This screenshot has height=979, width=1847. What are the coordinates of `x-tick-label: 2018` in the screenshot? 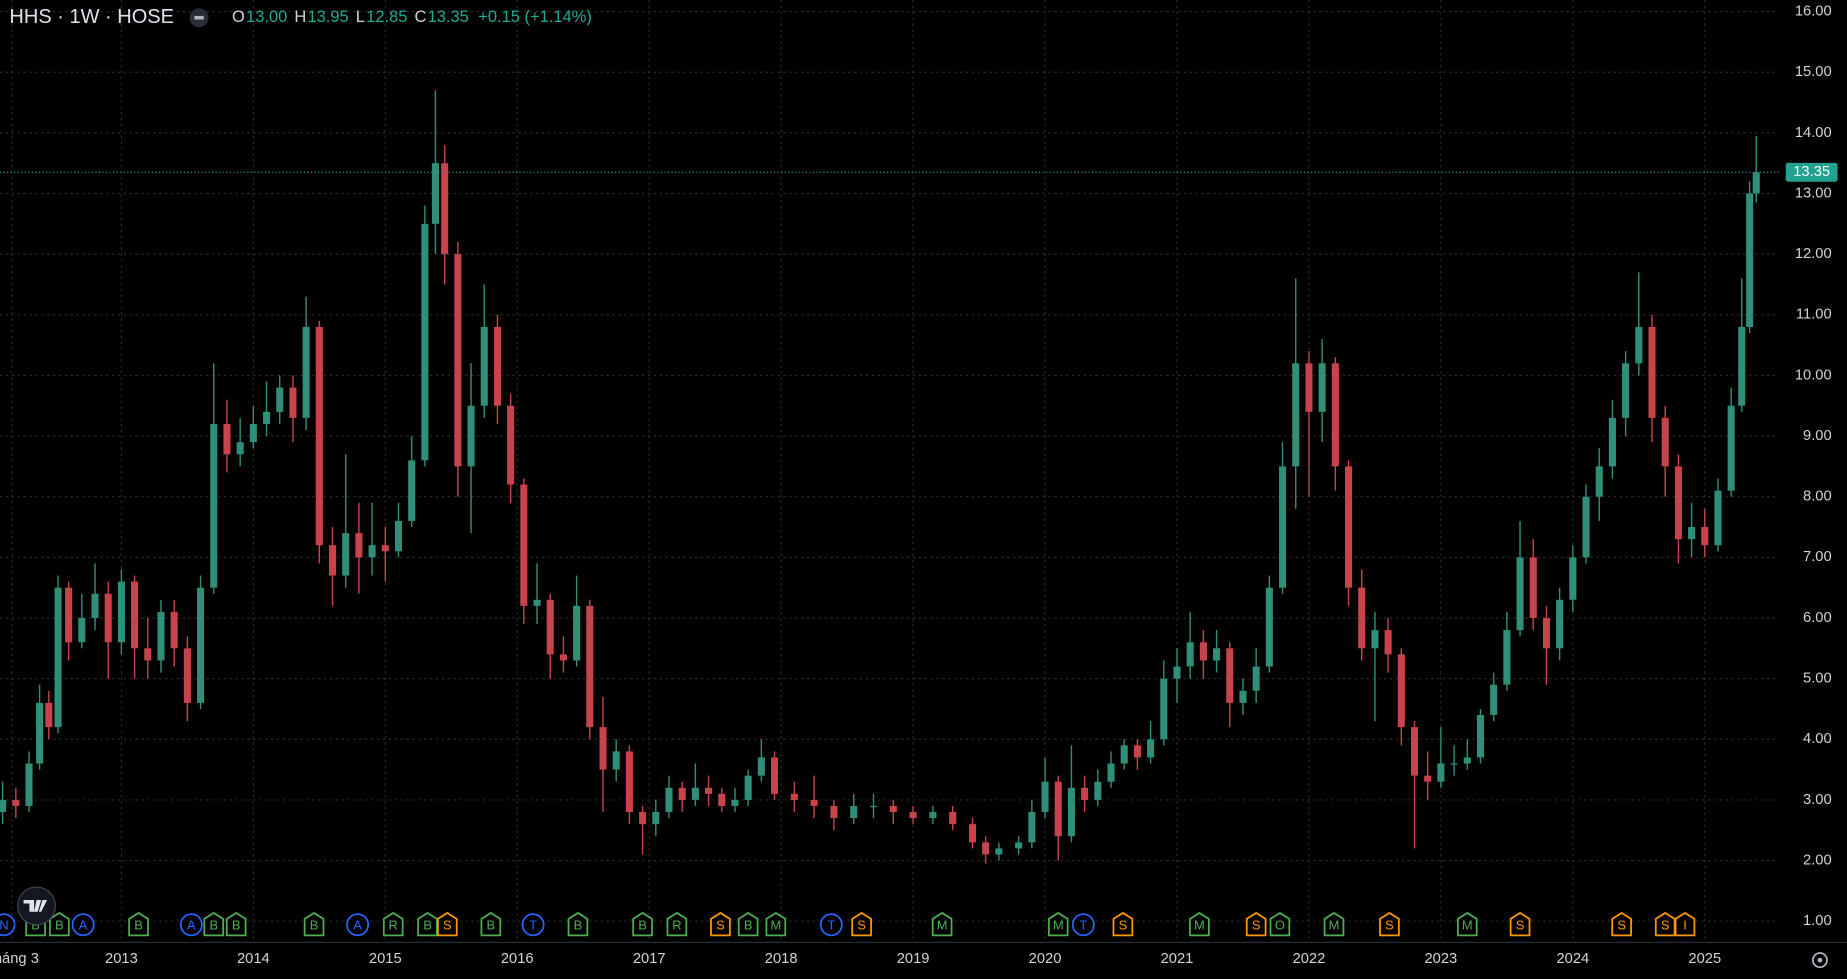 It's located at (781, 959).